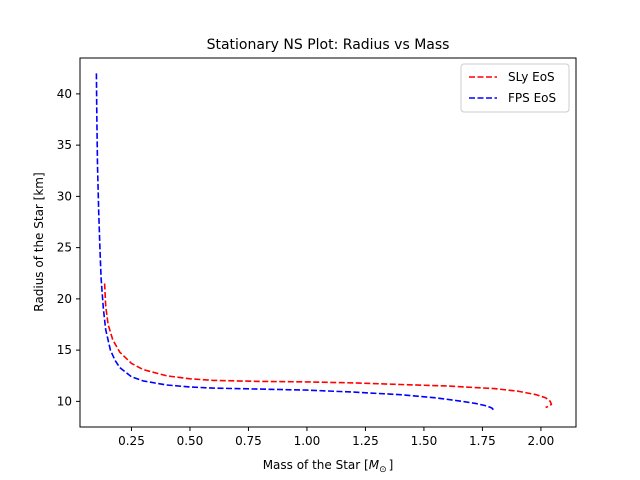 This screenshot has height=480, width=640. What do you see at coordinates (482, 441) in the screenshot?
I see `x-tick-label: 1.75` at bounding box center [482, 441].